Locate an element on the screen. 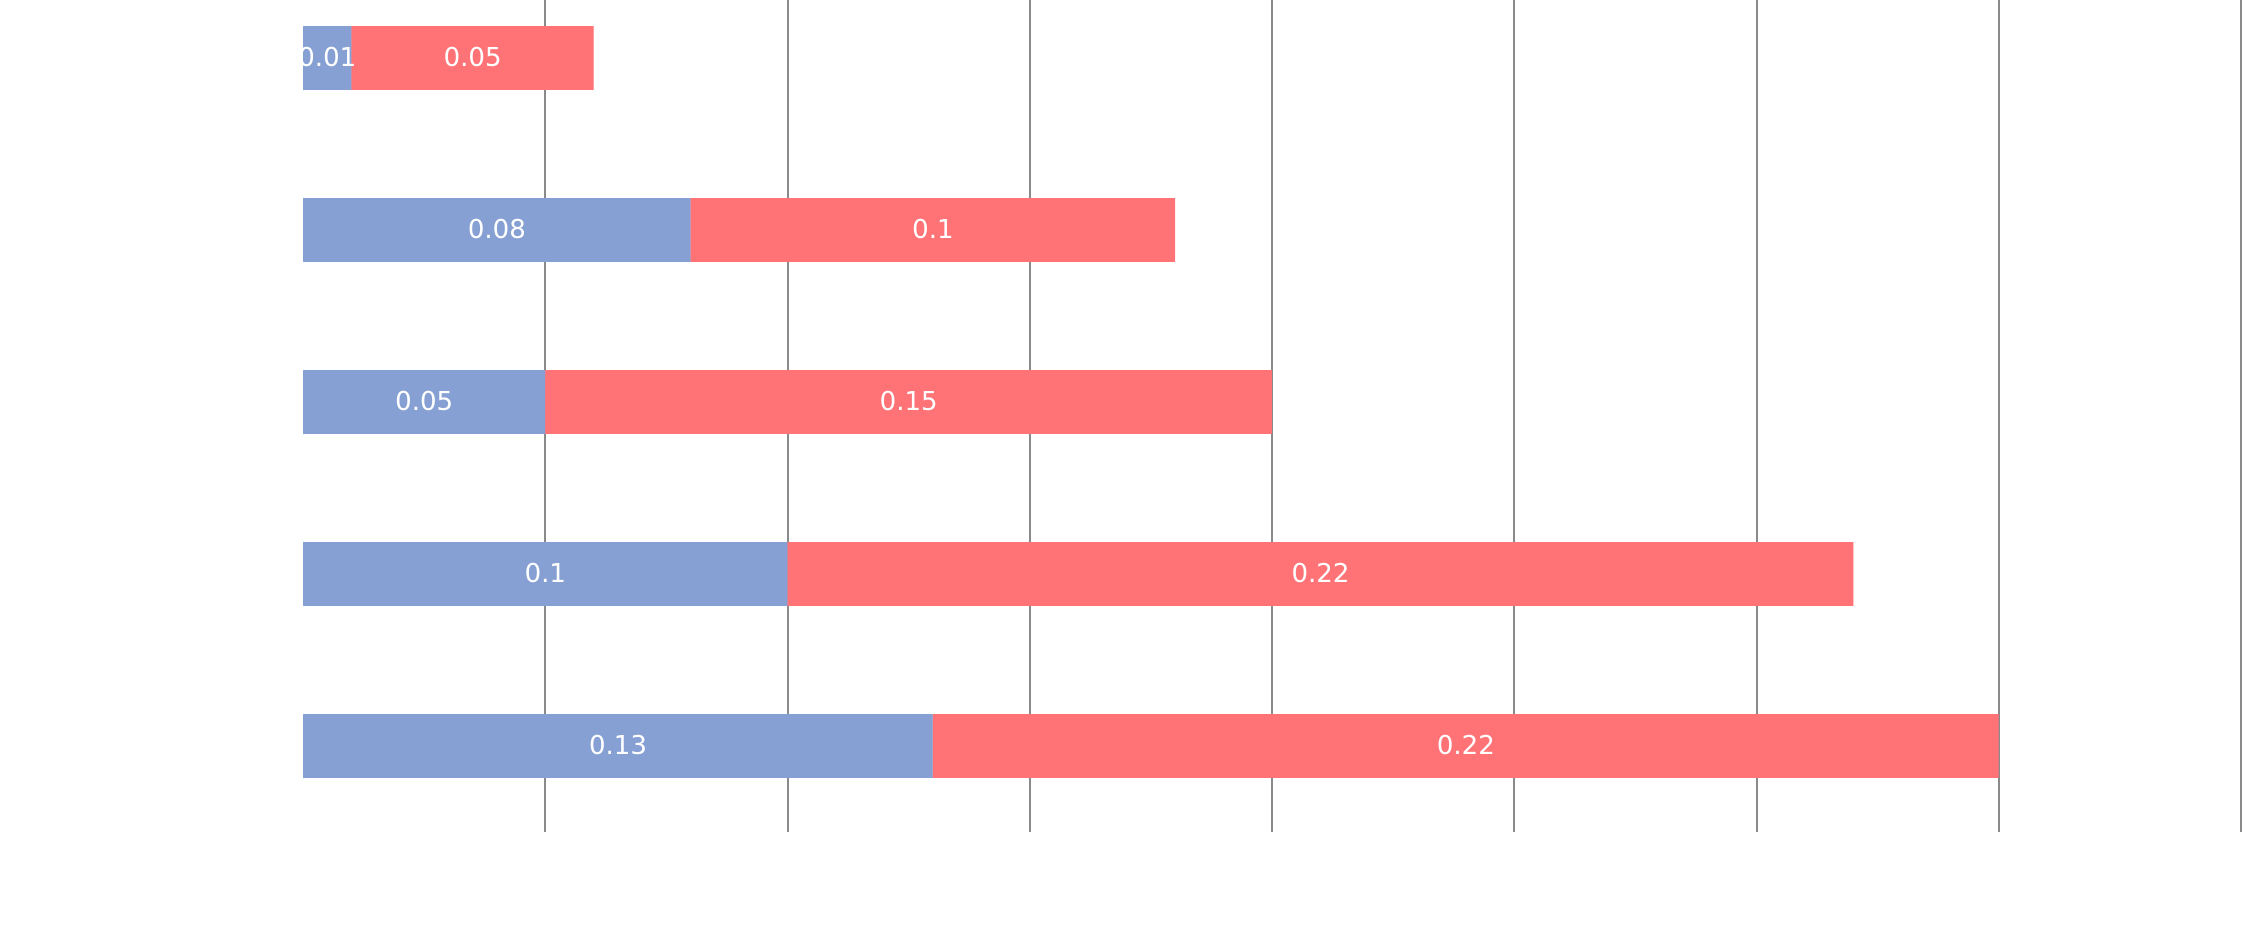  bar-series1-row4 is located at coordinates (1465, 746).